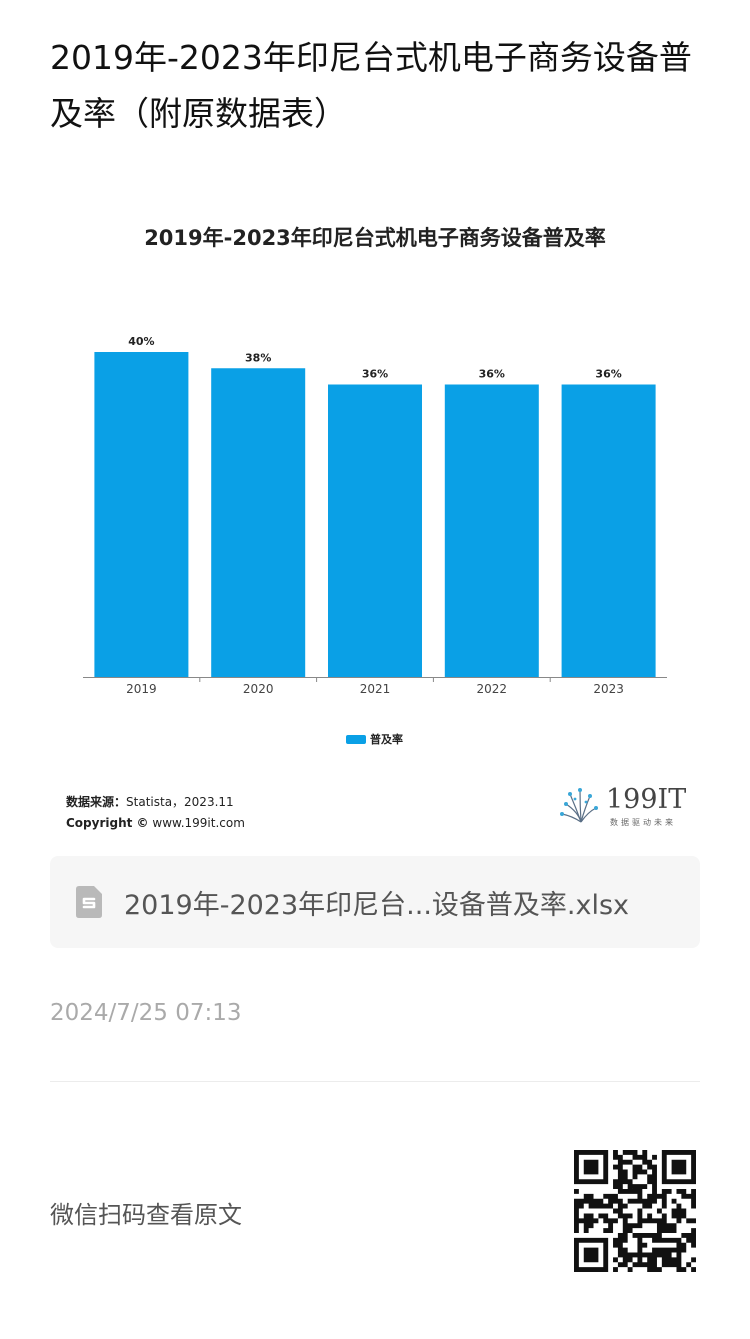 The width and height of the screenshot is (750, 1339). Describe the element at coordinates (492, 374) in the screenshot. I see `data-label-2022: 36%` at that location.